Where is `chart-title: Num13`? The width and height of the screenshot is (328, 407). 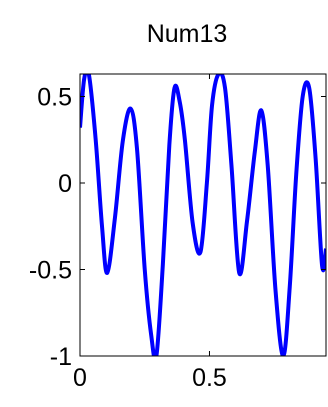 chart-title: Num13 is located at coordinates (187, 34).